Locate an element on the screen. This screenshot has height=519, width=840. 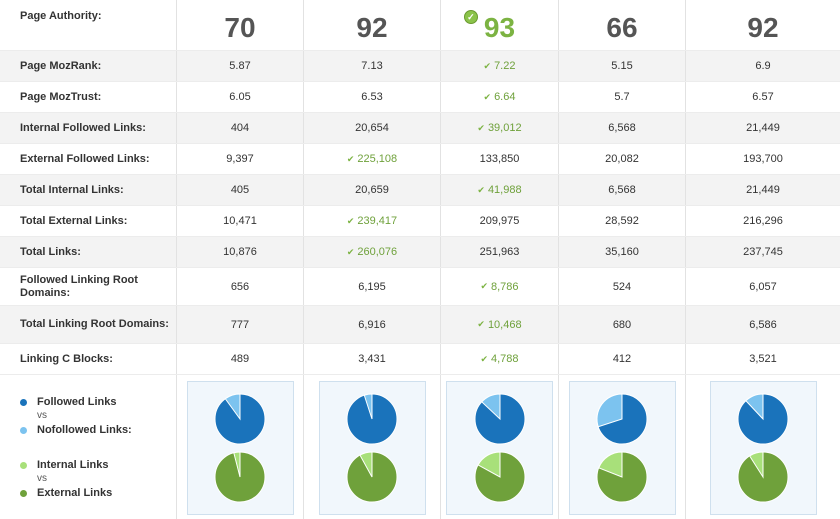
column-cell: 20,654 is located at coordinates (371, 128).